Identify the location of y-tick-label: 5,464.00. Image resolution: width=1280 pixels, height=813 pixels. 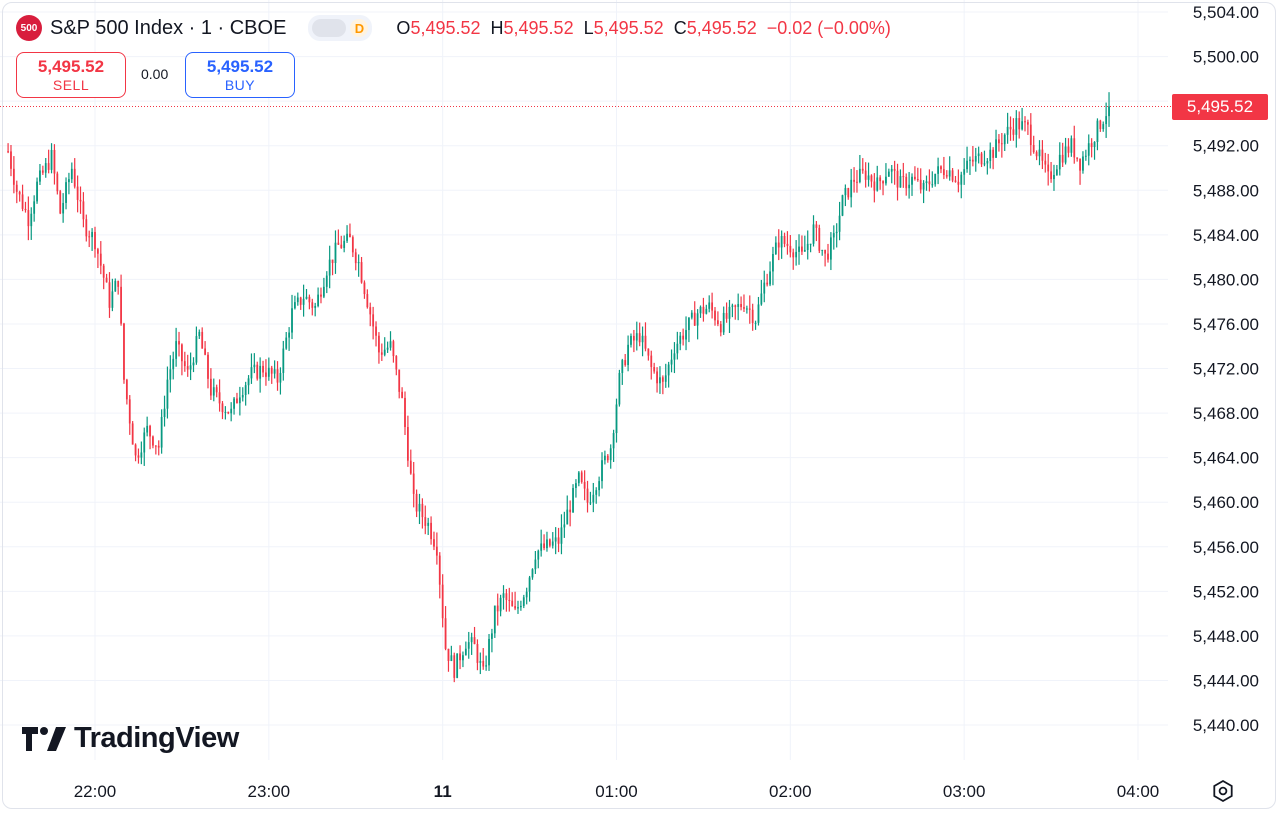
(1226, 458).